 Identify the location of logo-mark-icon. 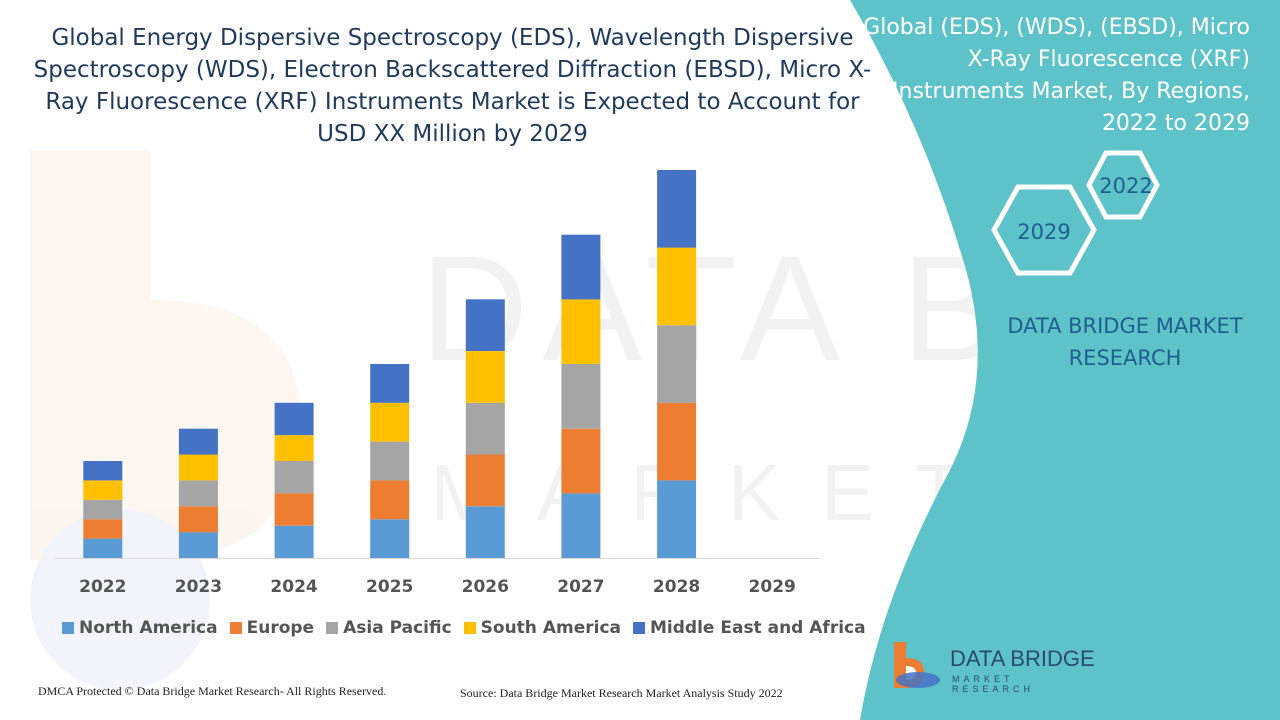
(917, 665).